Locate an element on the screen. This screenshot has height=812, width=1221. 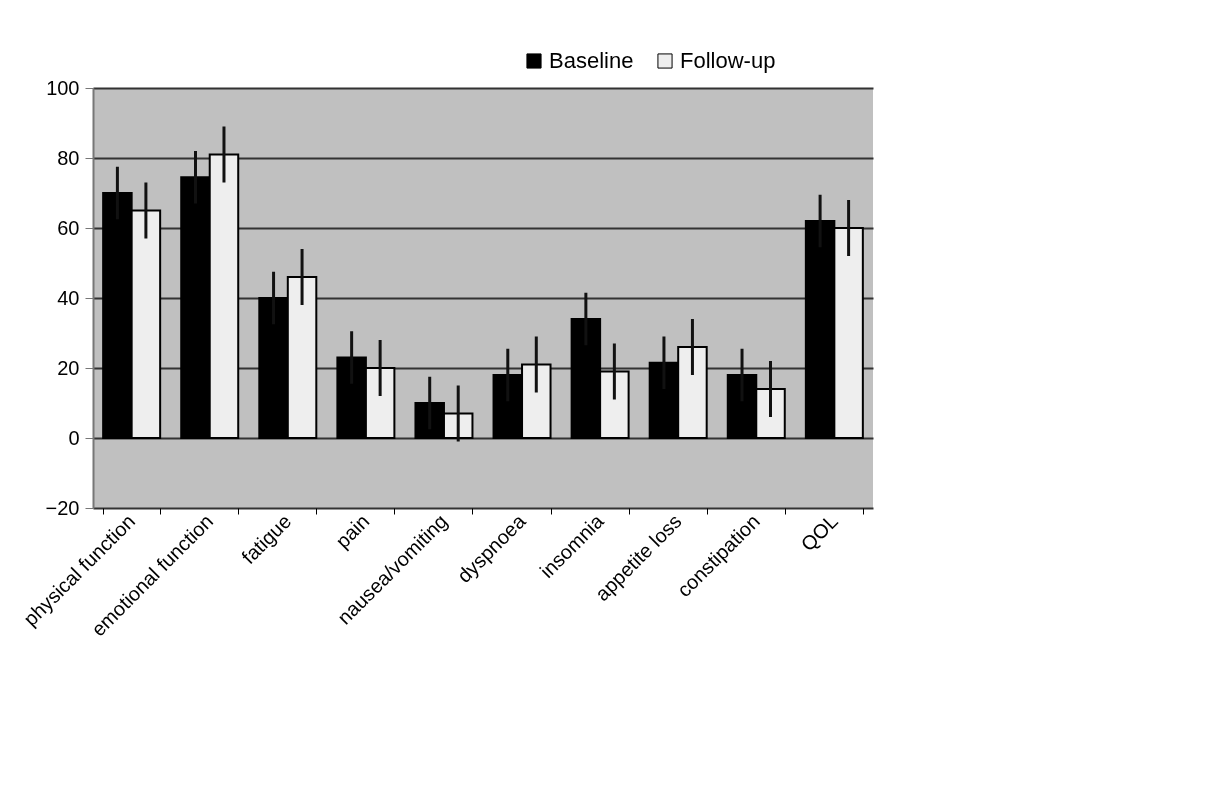
y-tick-label: 0 is located at coordinates (74, 437).